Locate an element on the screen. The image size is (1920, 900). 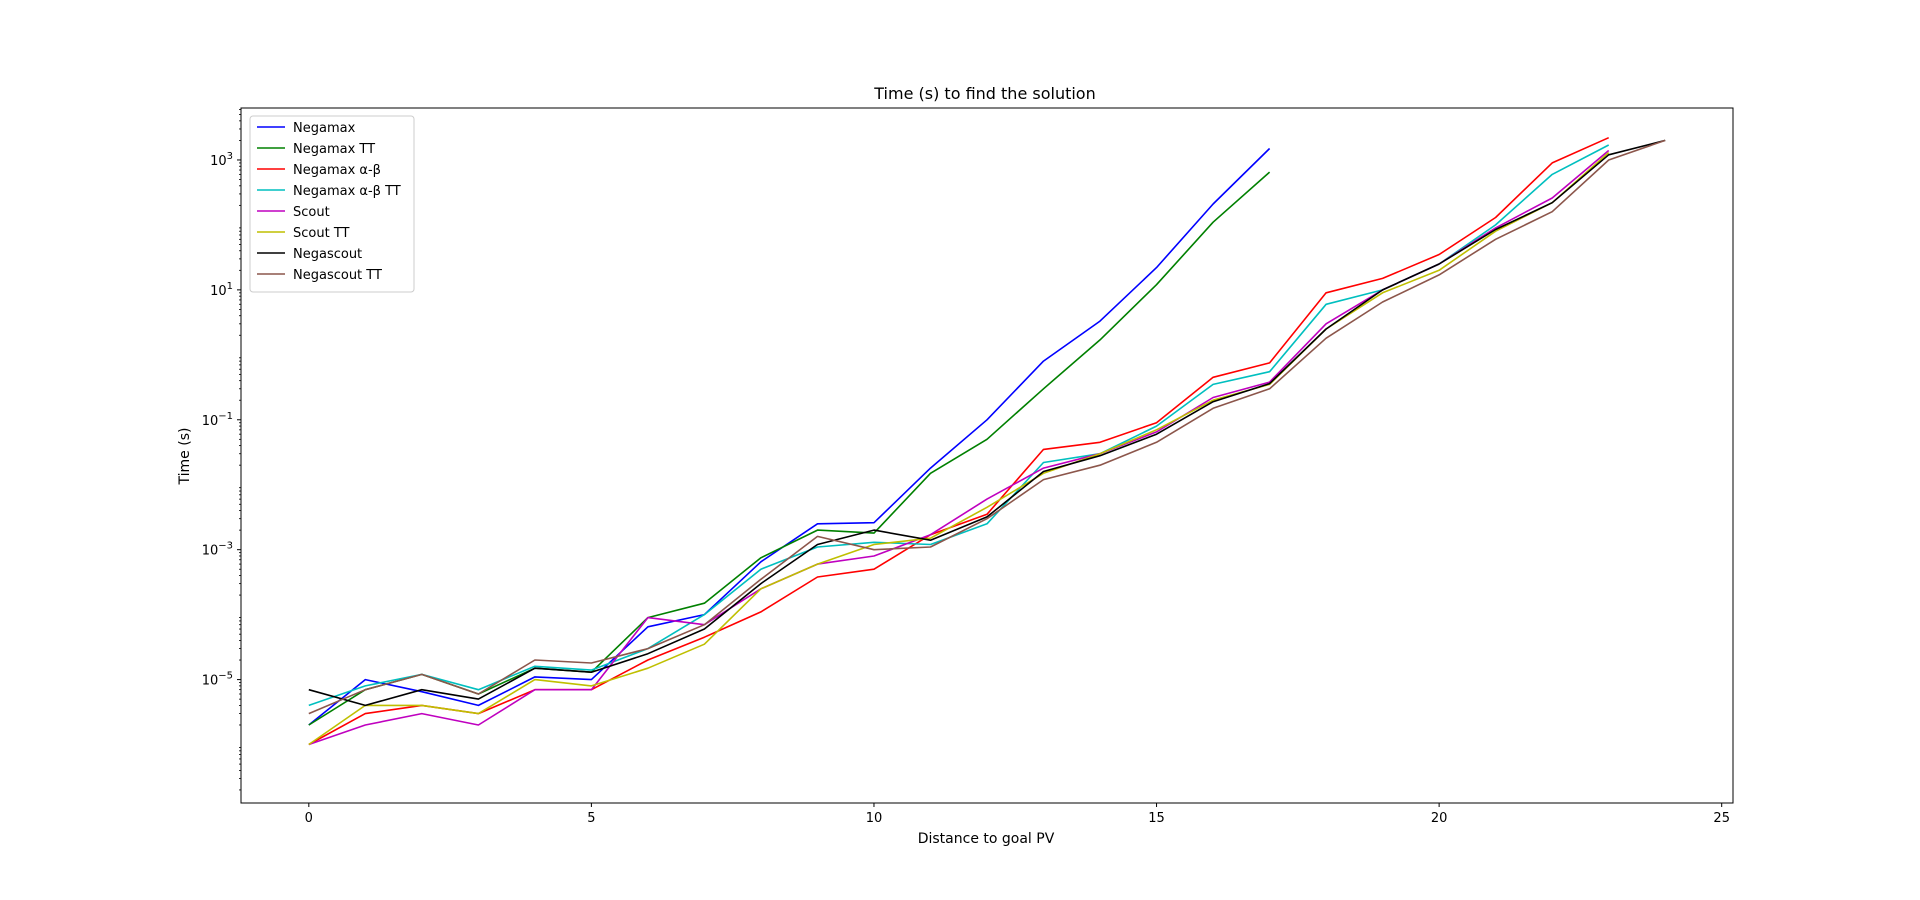
legend-label-negamax-tt: Negamax α-β TT is located at coordinates (347, 191).